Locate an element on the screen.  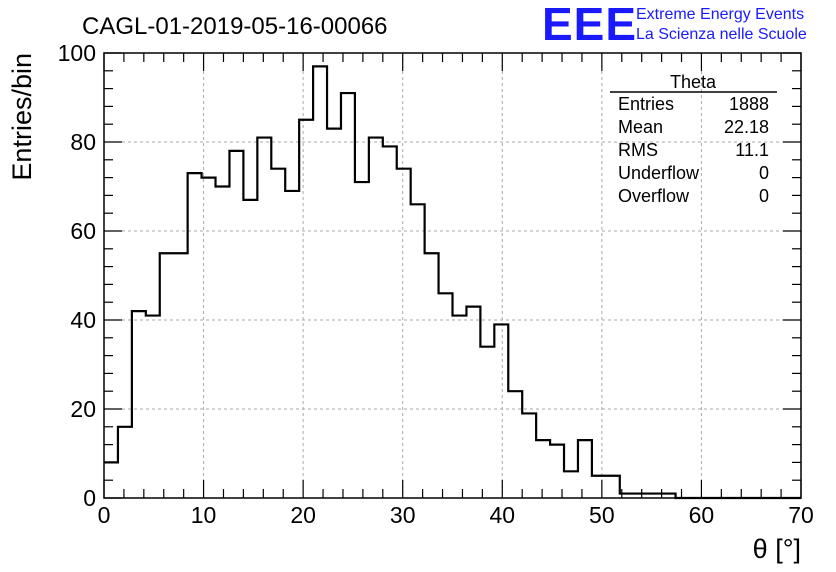
x-tick-label: 10 is located at coordinates (204, 515).